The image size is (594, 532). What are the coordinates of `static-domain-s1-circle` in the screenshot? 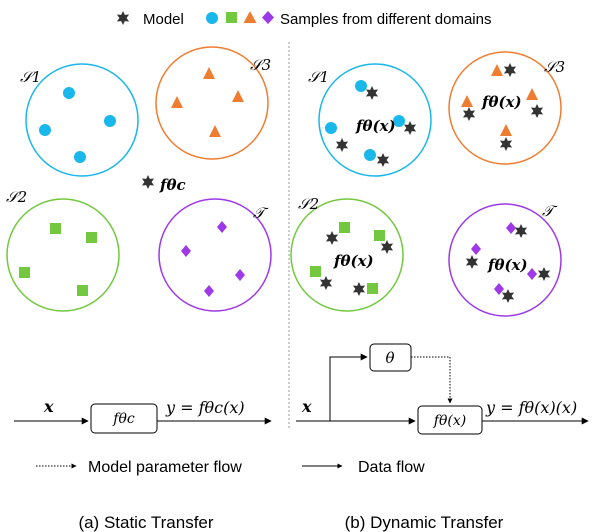 It's located at (82, 120).